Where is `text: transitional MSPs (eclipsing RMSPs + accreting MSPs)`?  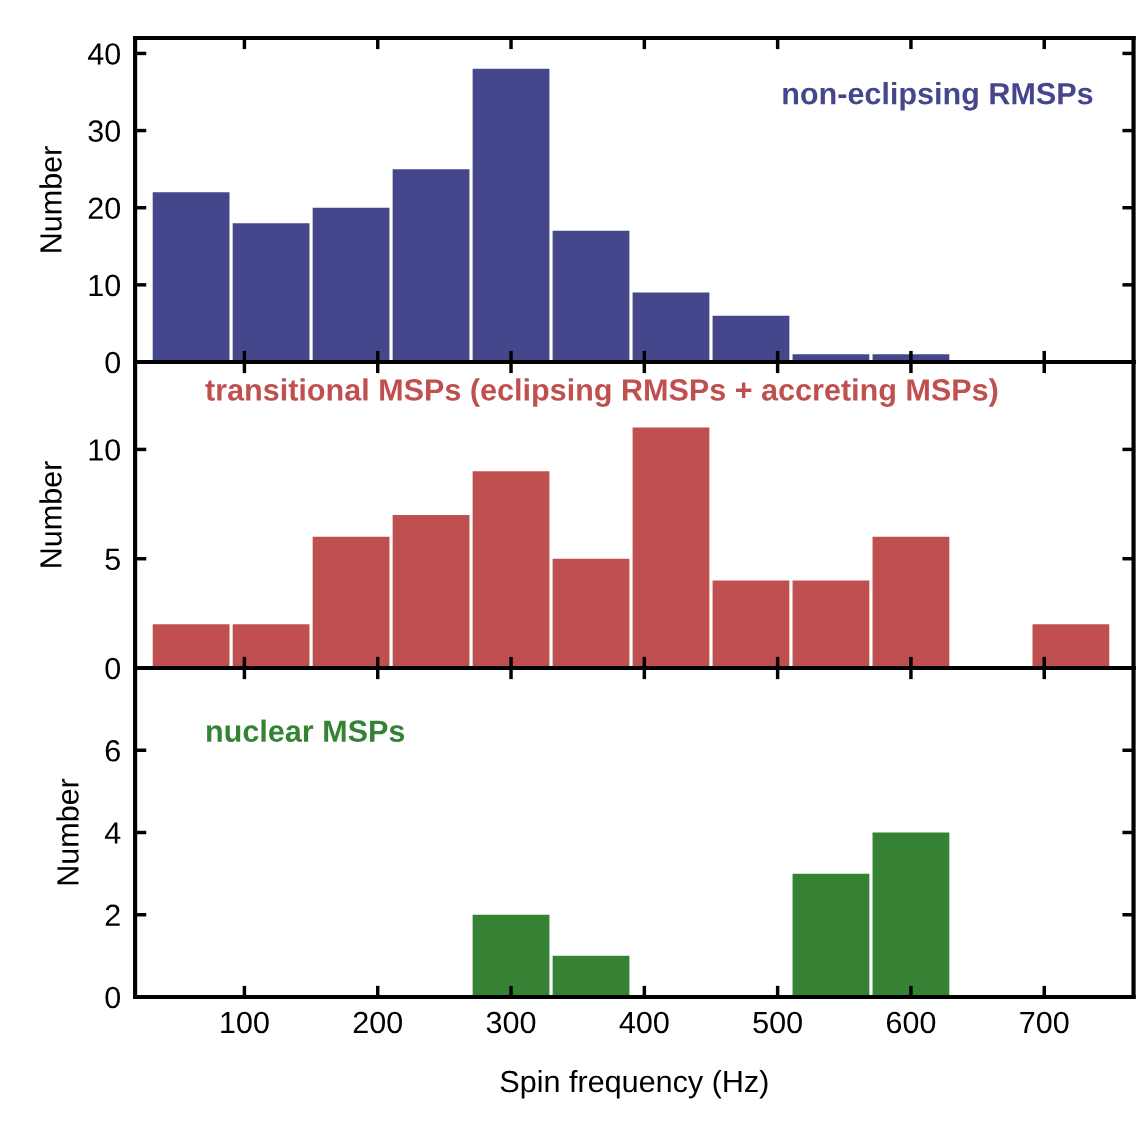 text: transitional MSPs (eclipsing RMSPs + accreting MSPs) is located at coordinates (601, 392).